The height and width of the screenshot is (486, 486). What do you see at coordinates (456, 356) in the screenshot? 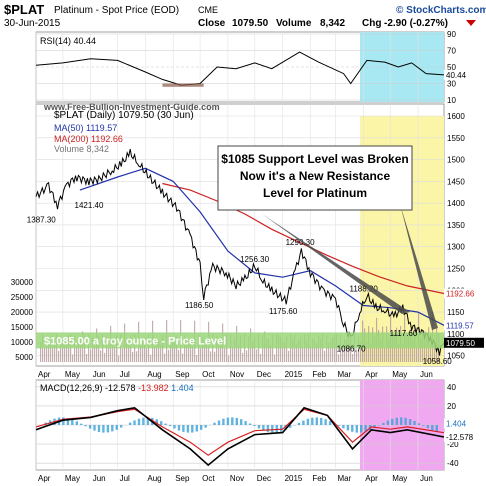
I see `price-tick: 1050` at bounding box center [456, 356].